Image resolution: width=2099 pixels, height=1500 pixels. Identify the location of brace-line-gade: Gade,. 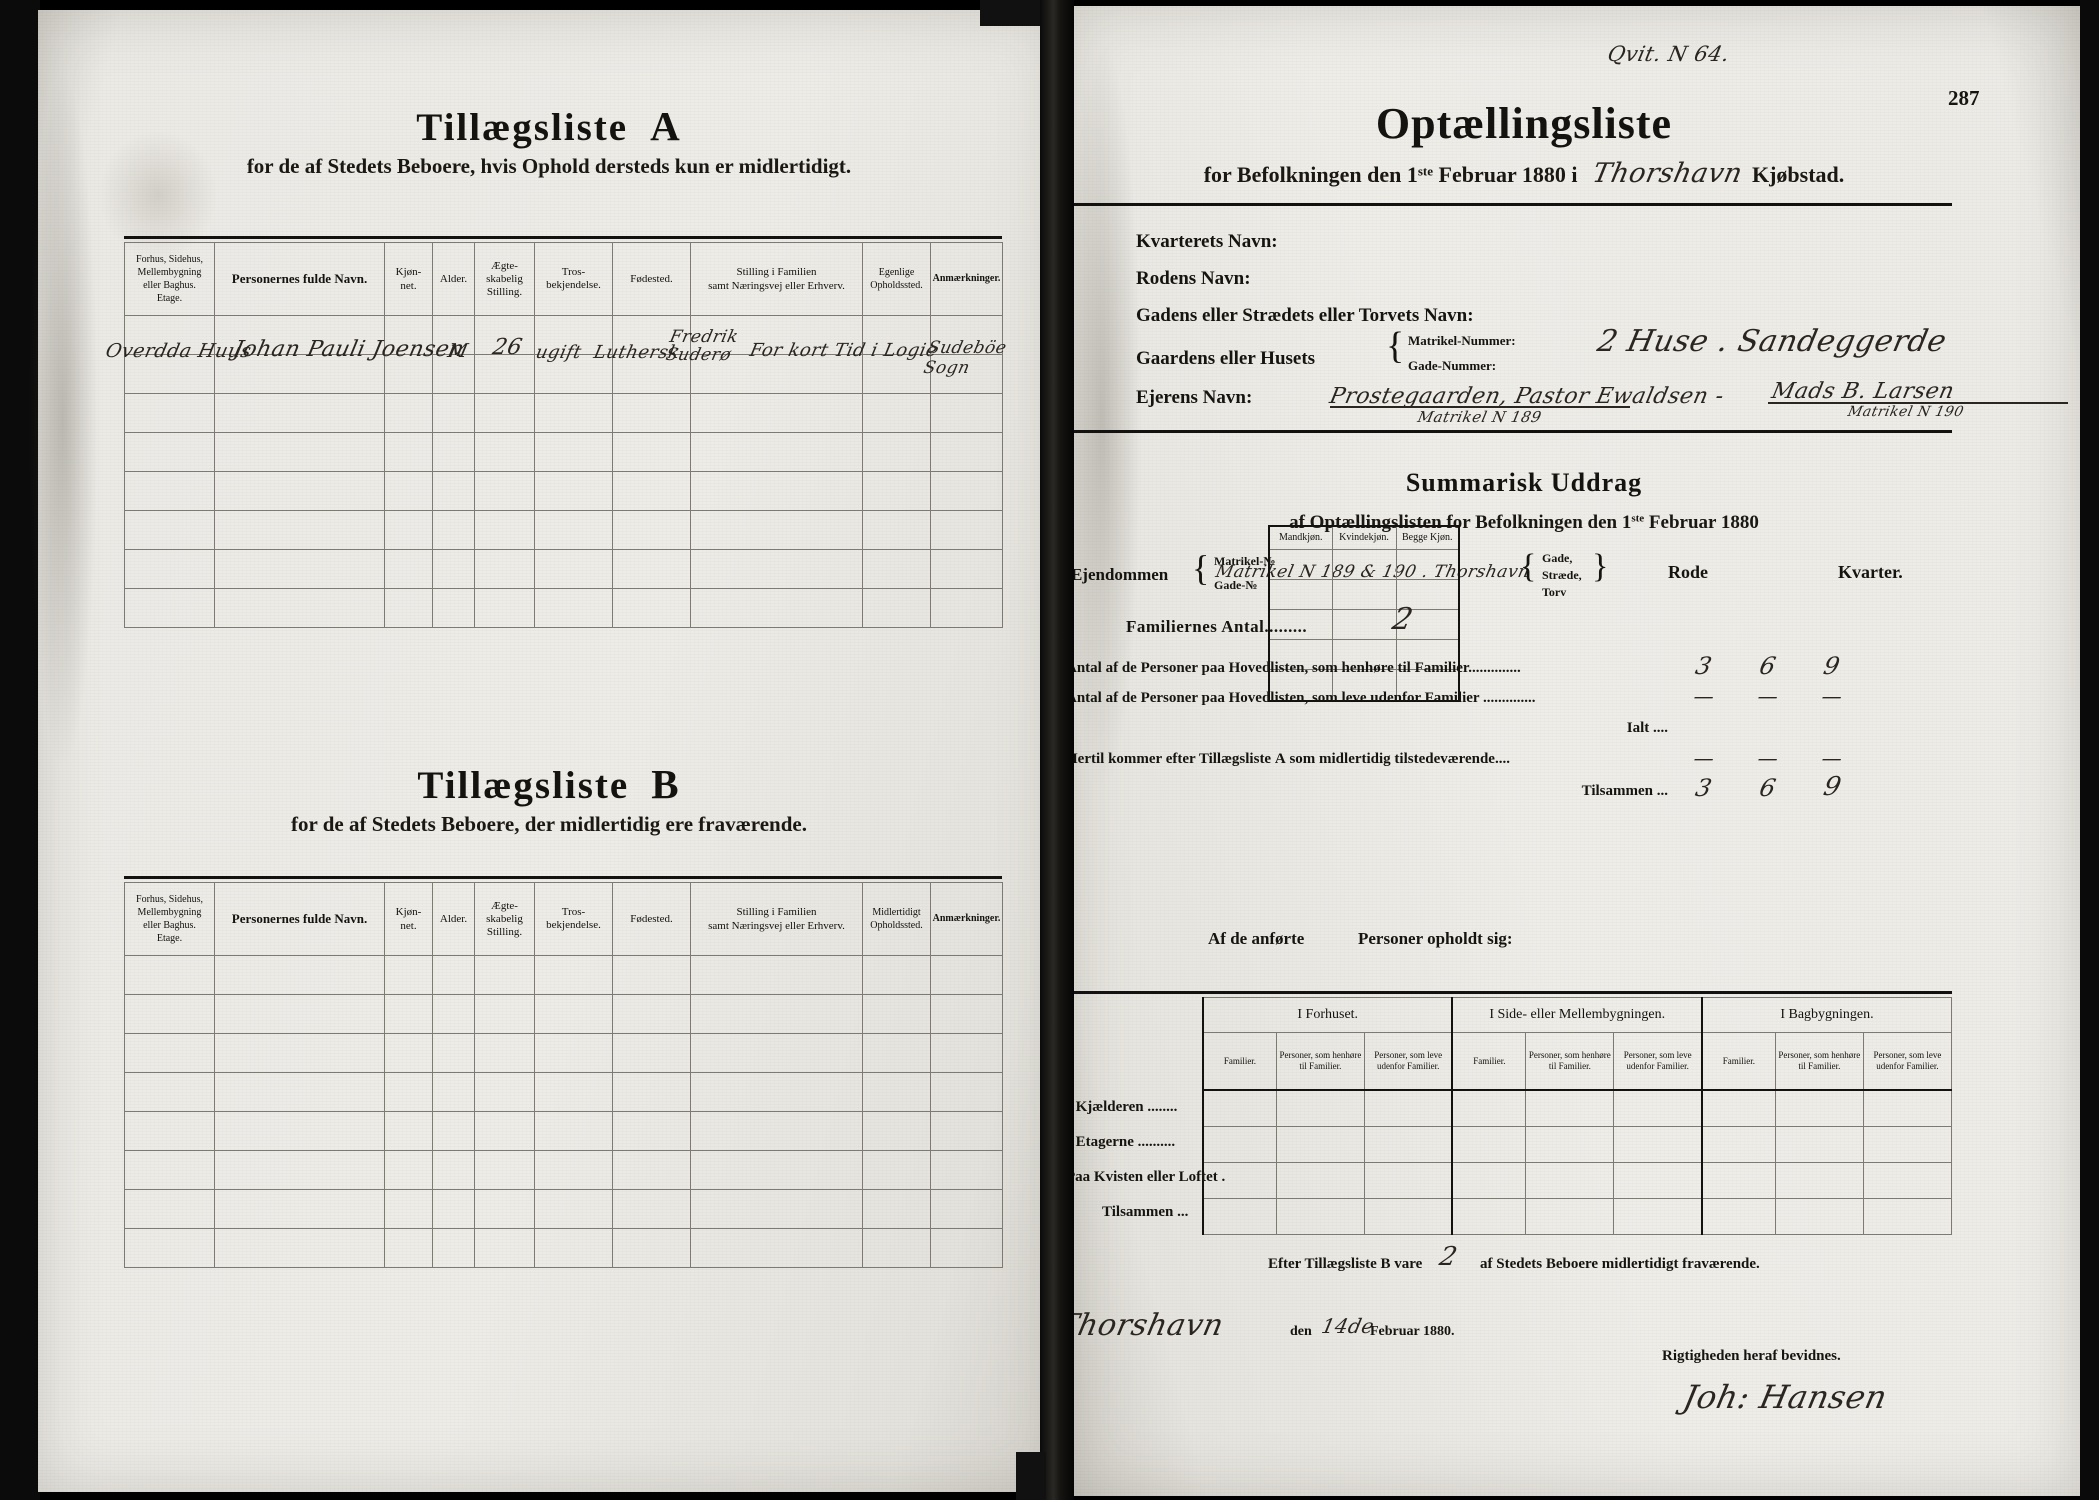
(1557, 558).